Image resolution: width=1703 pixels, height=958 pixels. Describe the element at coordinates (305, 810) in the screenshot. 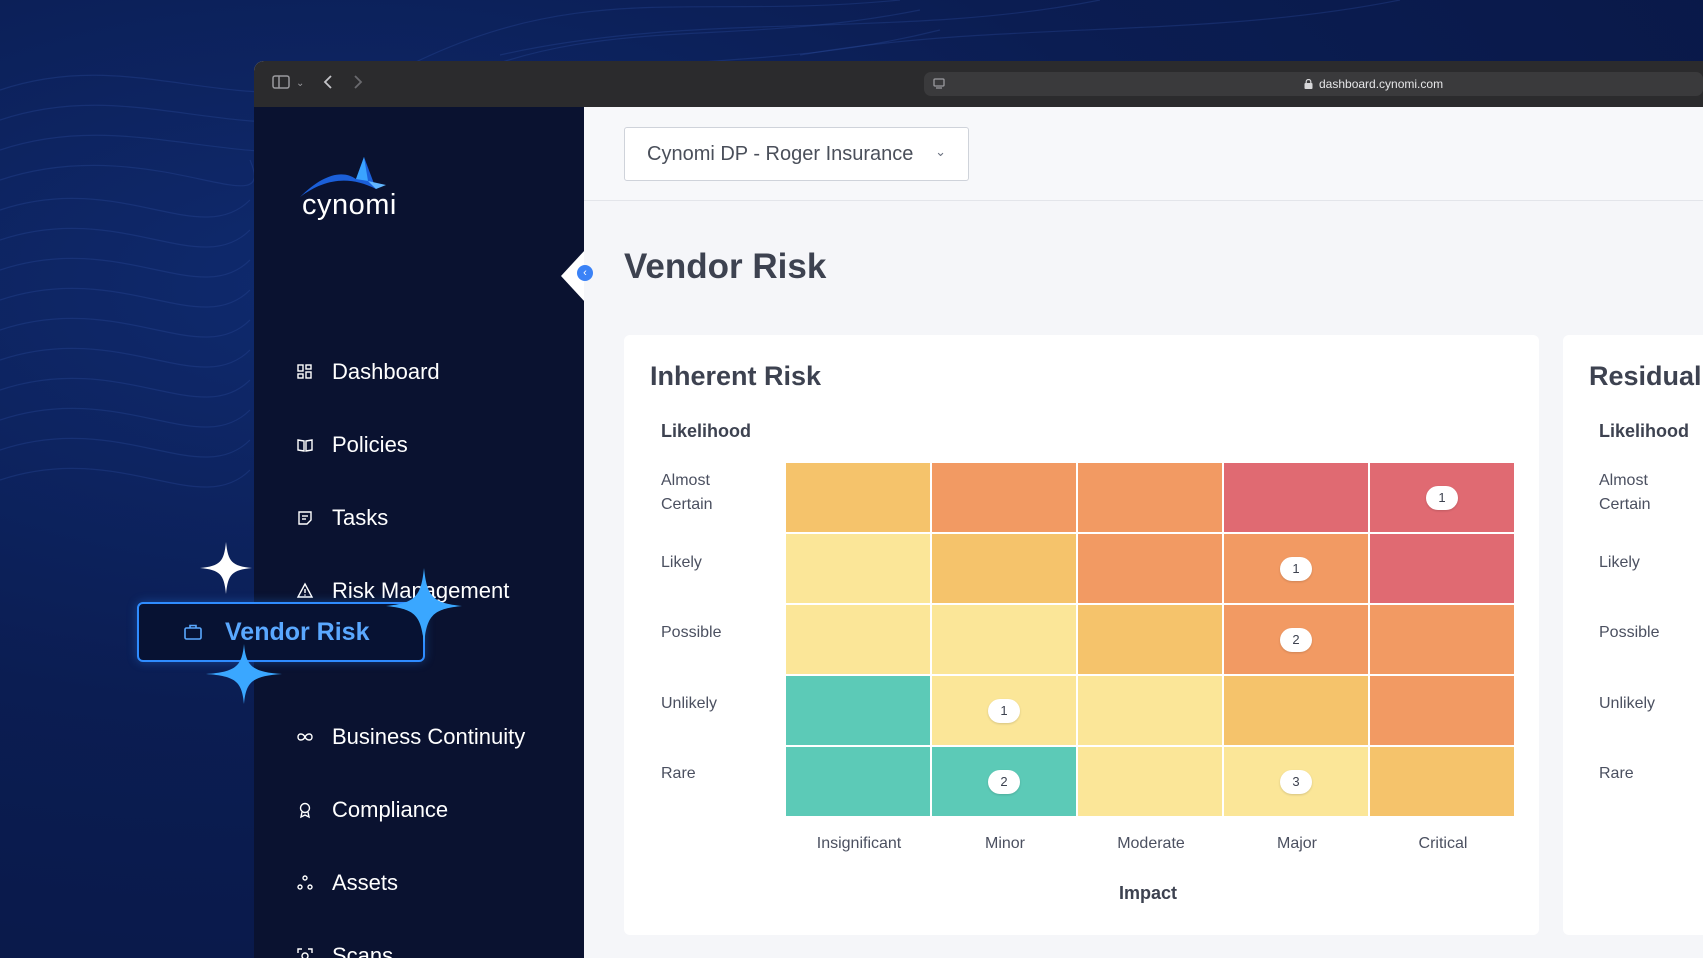

I see `award-icon` at that location.